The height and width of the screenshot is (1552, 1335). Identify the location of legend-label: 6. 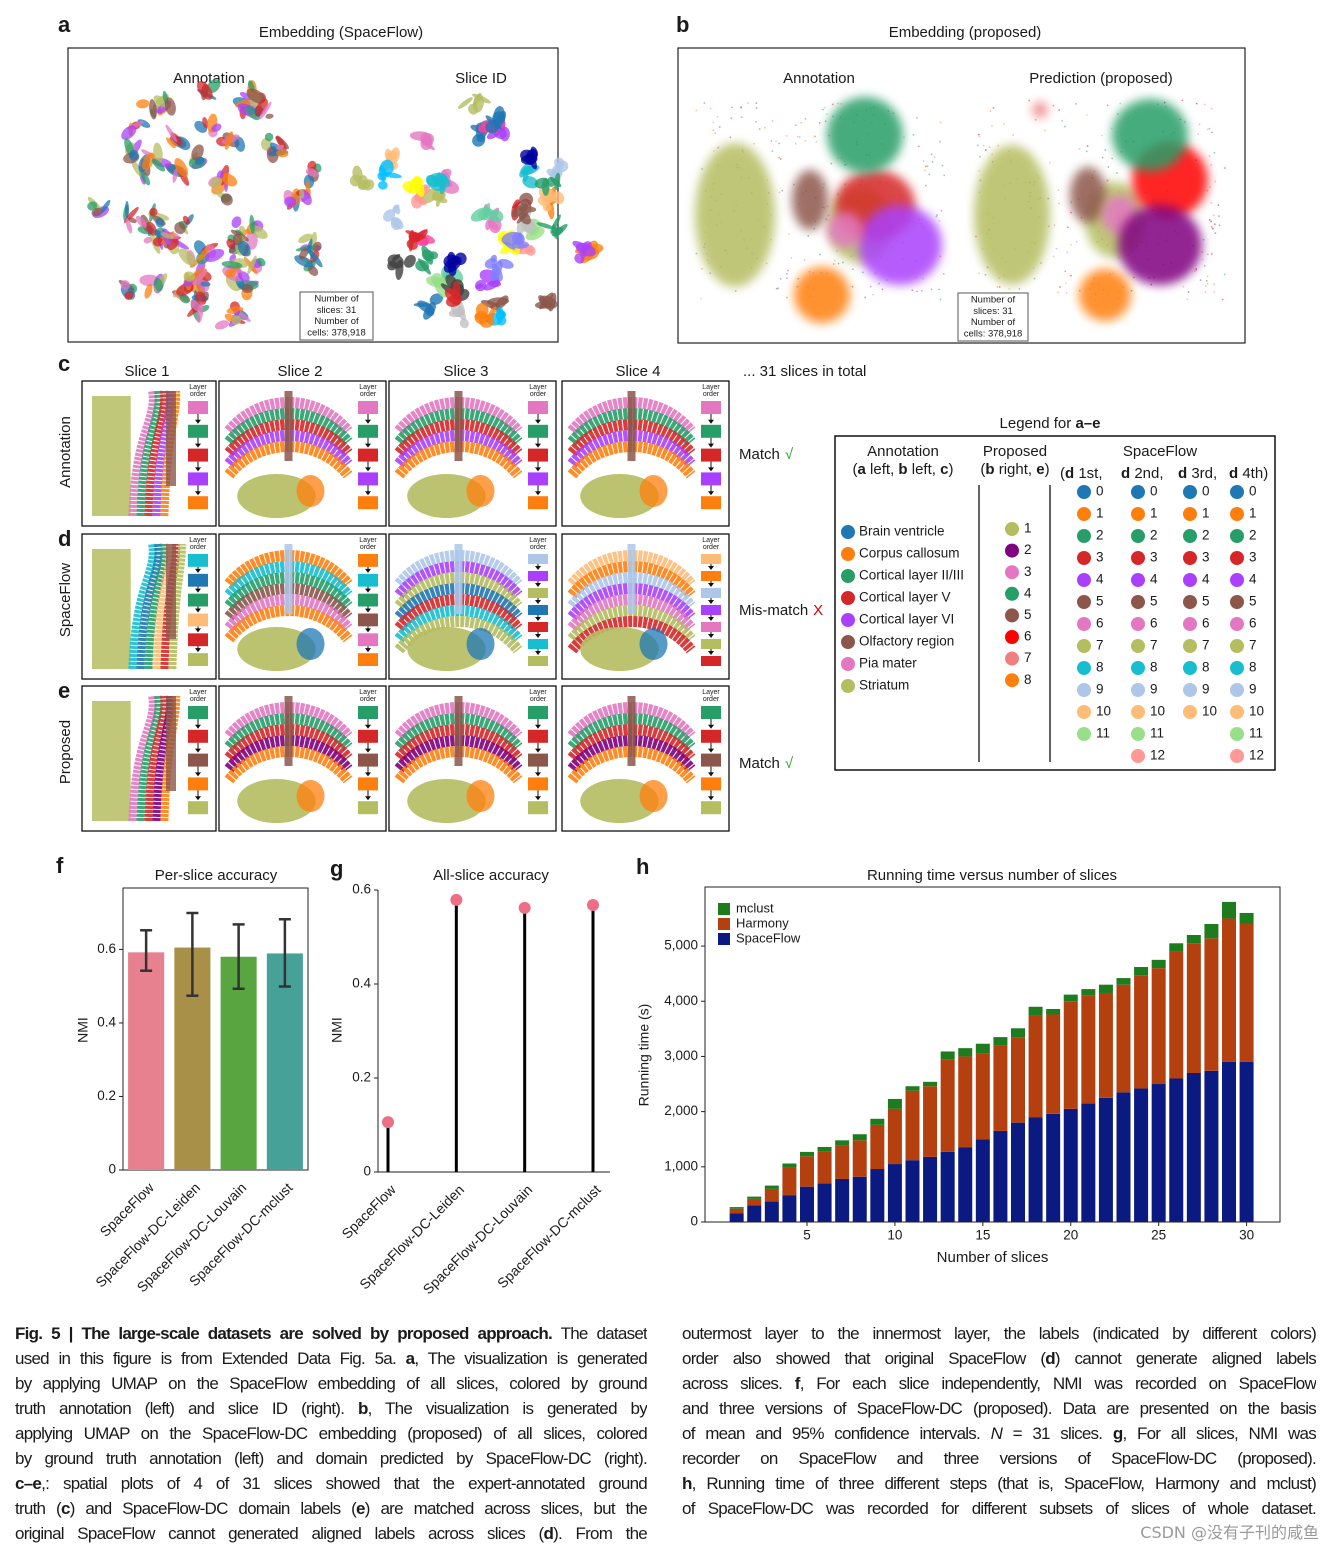
(1253, 623).